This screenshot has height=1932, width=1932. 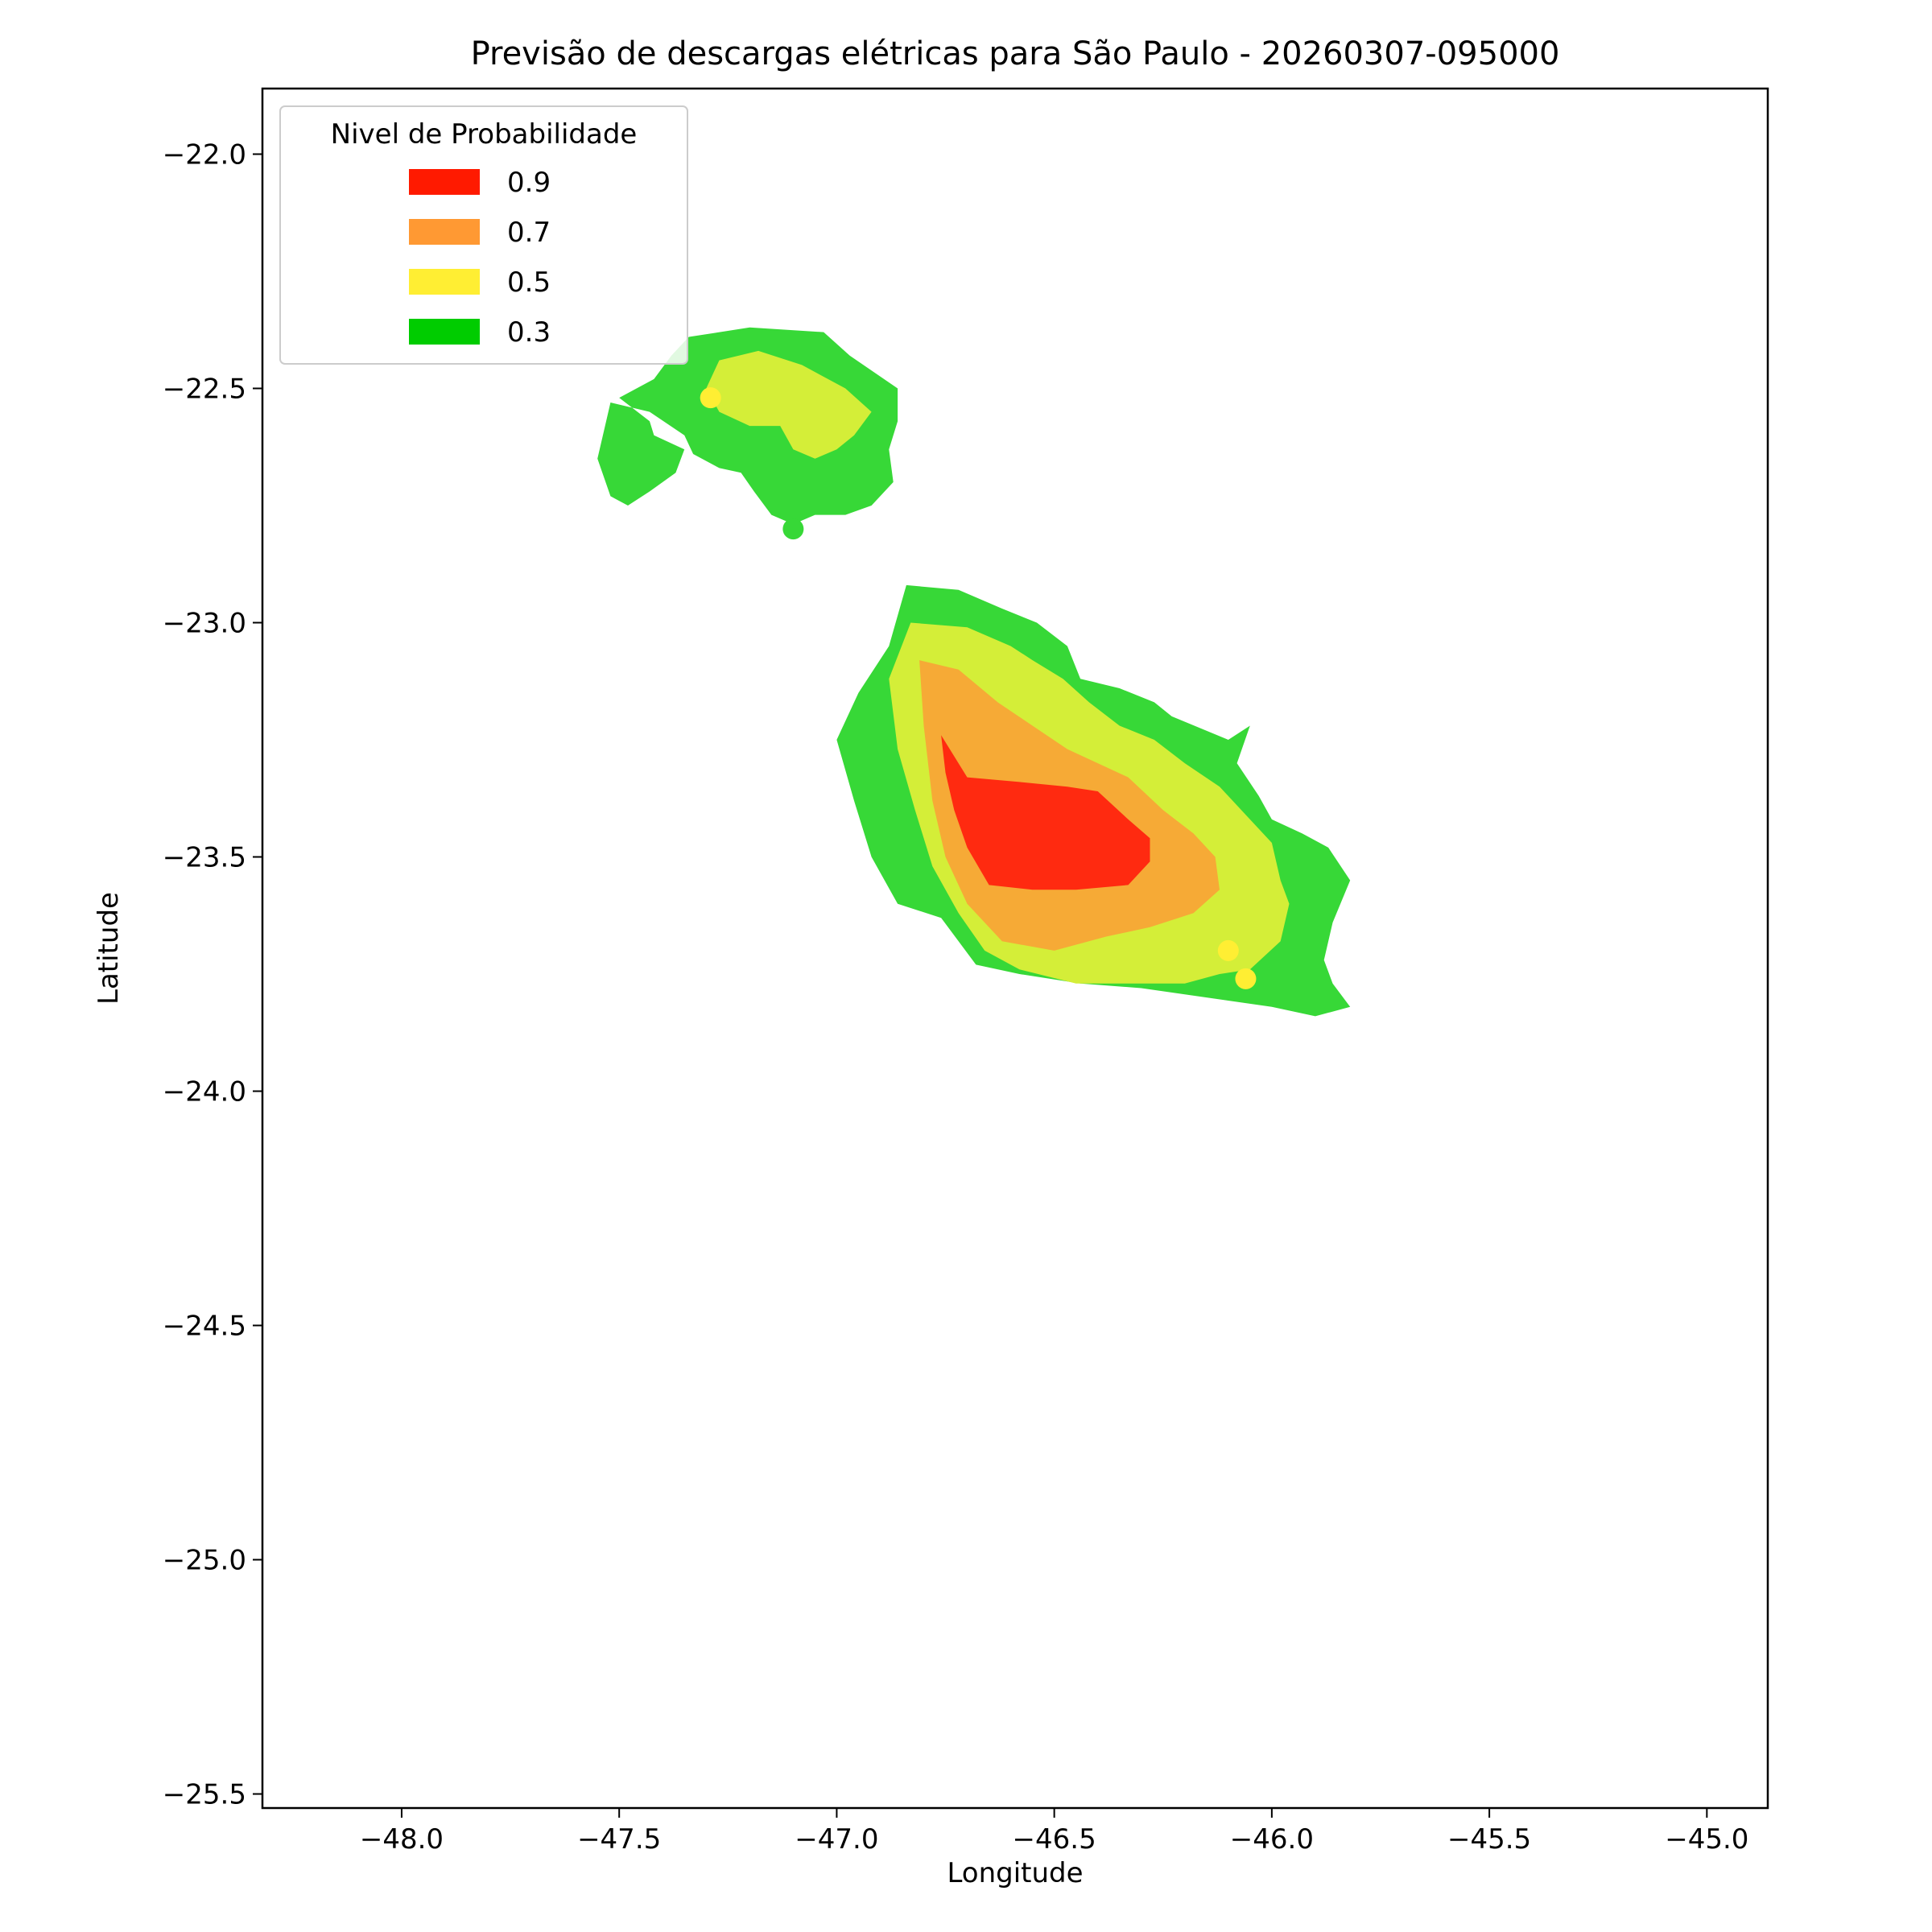 What do you see at coordinates (529, 332) in the screenshot?
I see `legend-label: 0.3` at bounding box center [529, 332].